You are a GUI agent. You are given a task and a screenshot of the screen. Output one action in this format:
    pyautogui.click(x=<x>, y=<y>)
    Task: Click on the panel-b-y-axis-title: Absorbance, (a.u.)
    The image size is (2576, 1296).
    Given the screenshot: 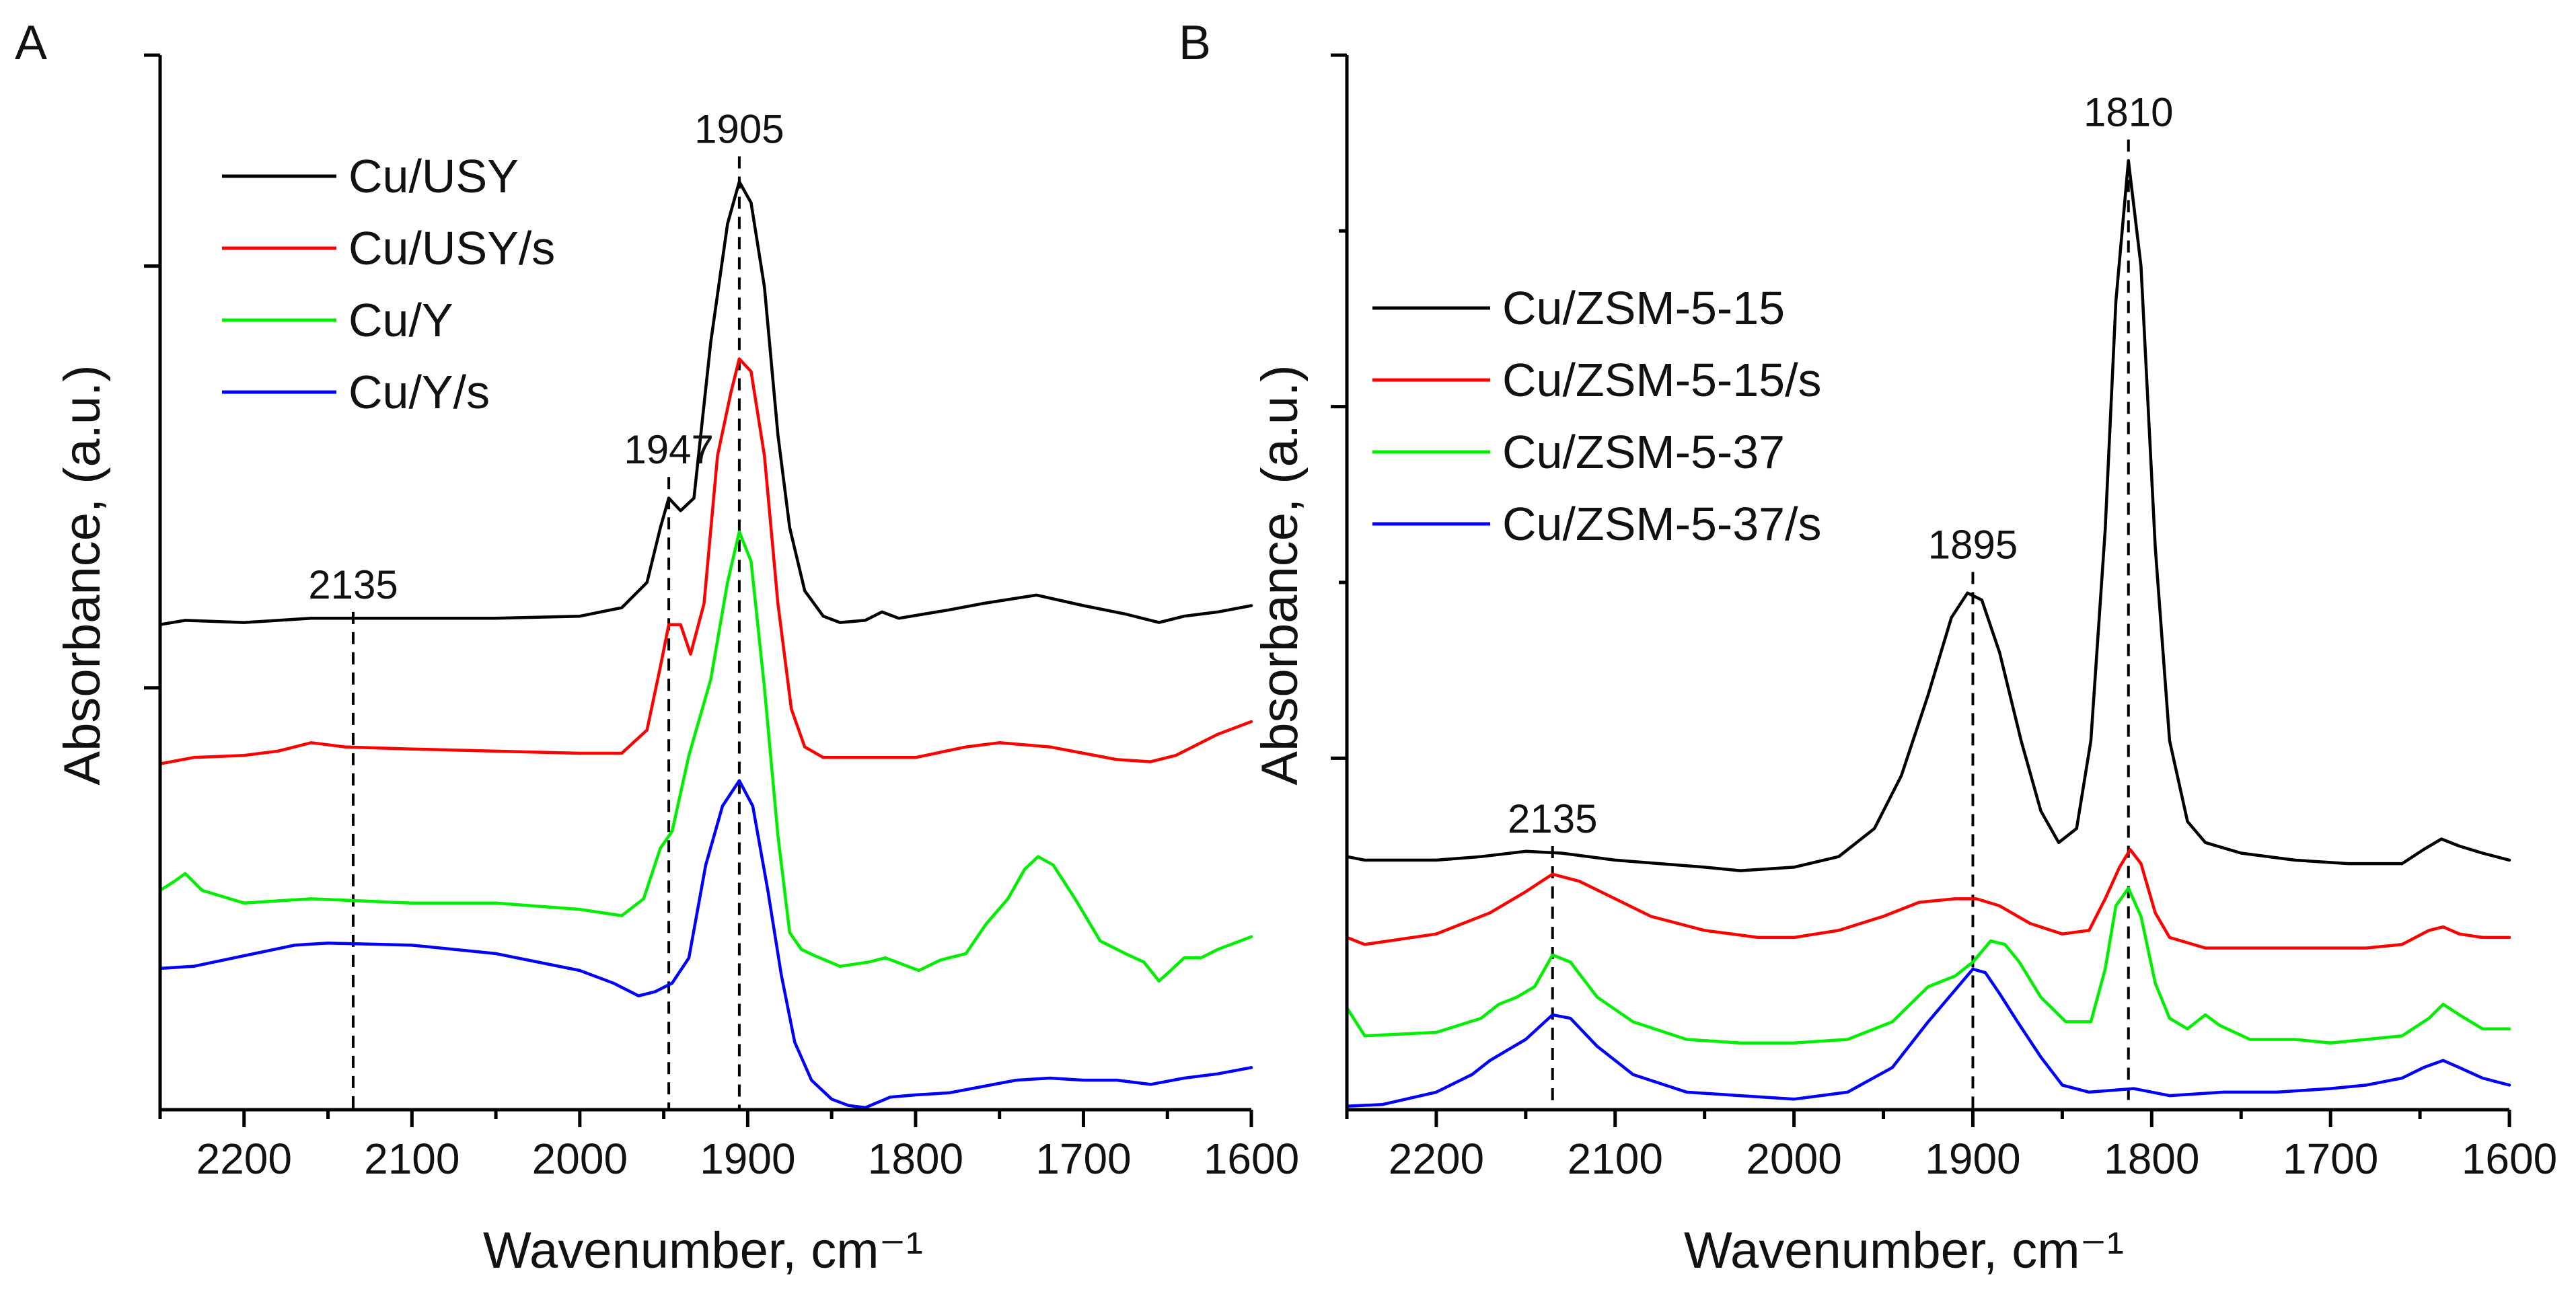 What is the action you would take?
    pyautogui.click(x=1280, y=575)
    